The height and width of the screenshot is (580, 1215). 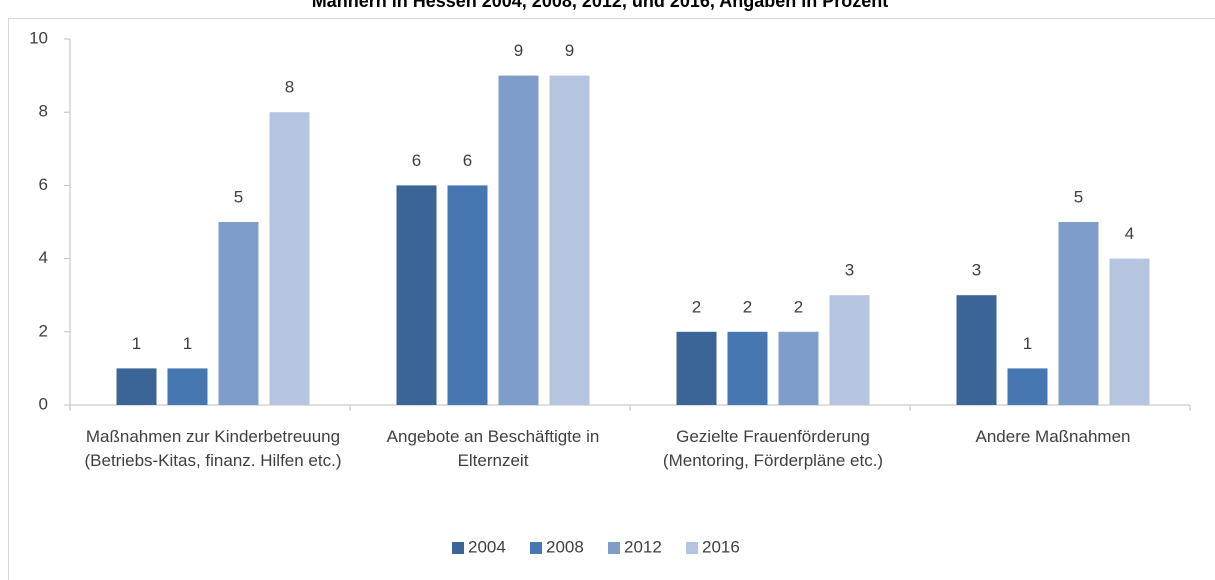 I want to click on x-tick-label: Angebote an Beschäftigte in Elternzeit, so click(x=493, y=448).